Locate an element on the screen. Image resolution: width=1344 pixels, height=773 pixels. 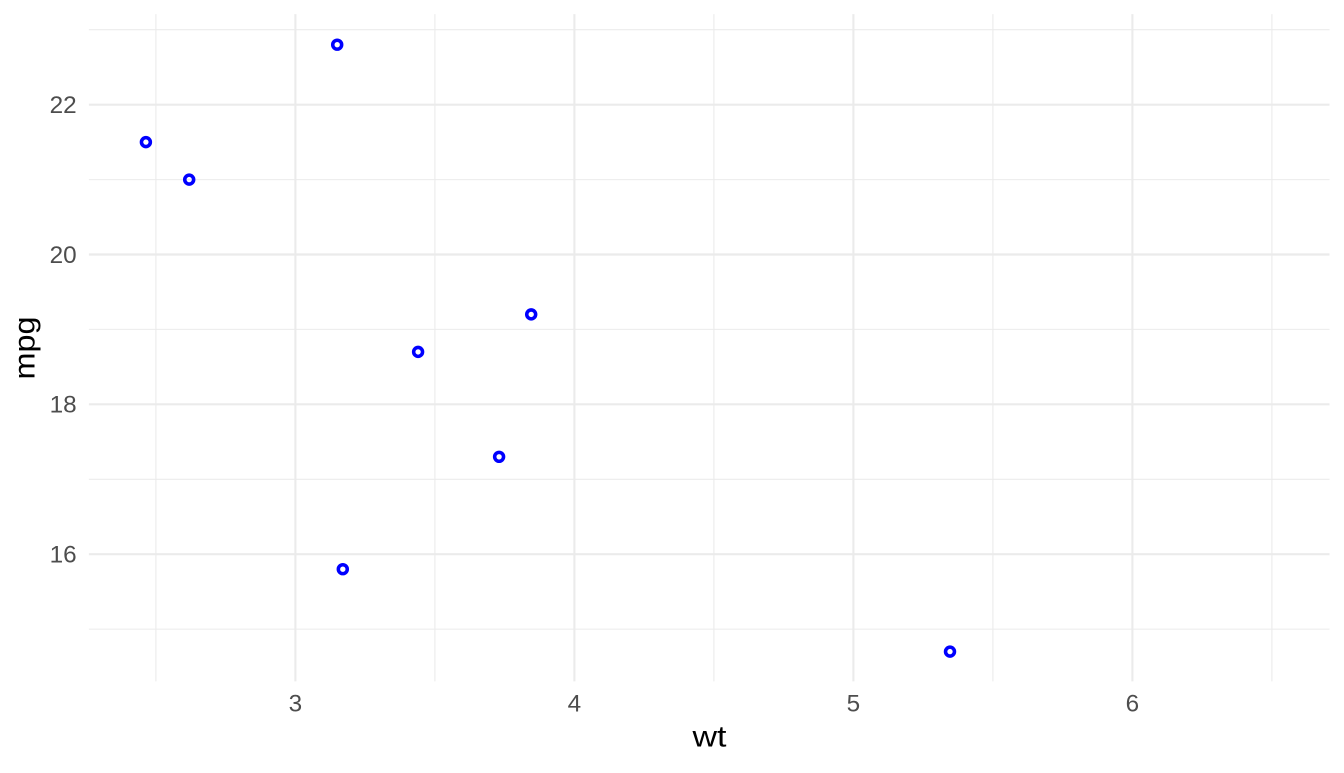
svg-text: wt is located at coordinates (708, 736).